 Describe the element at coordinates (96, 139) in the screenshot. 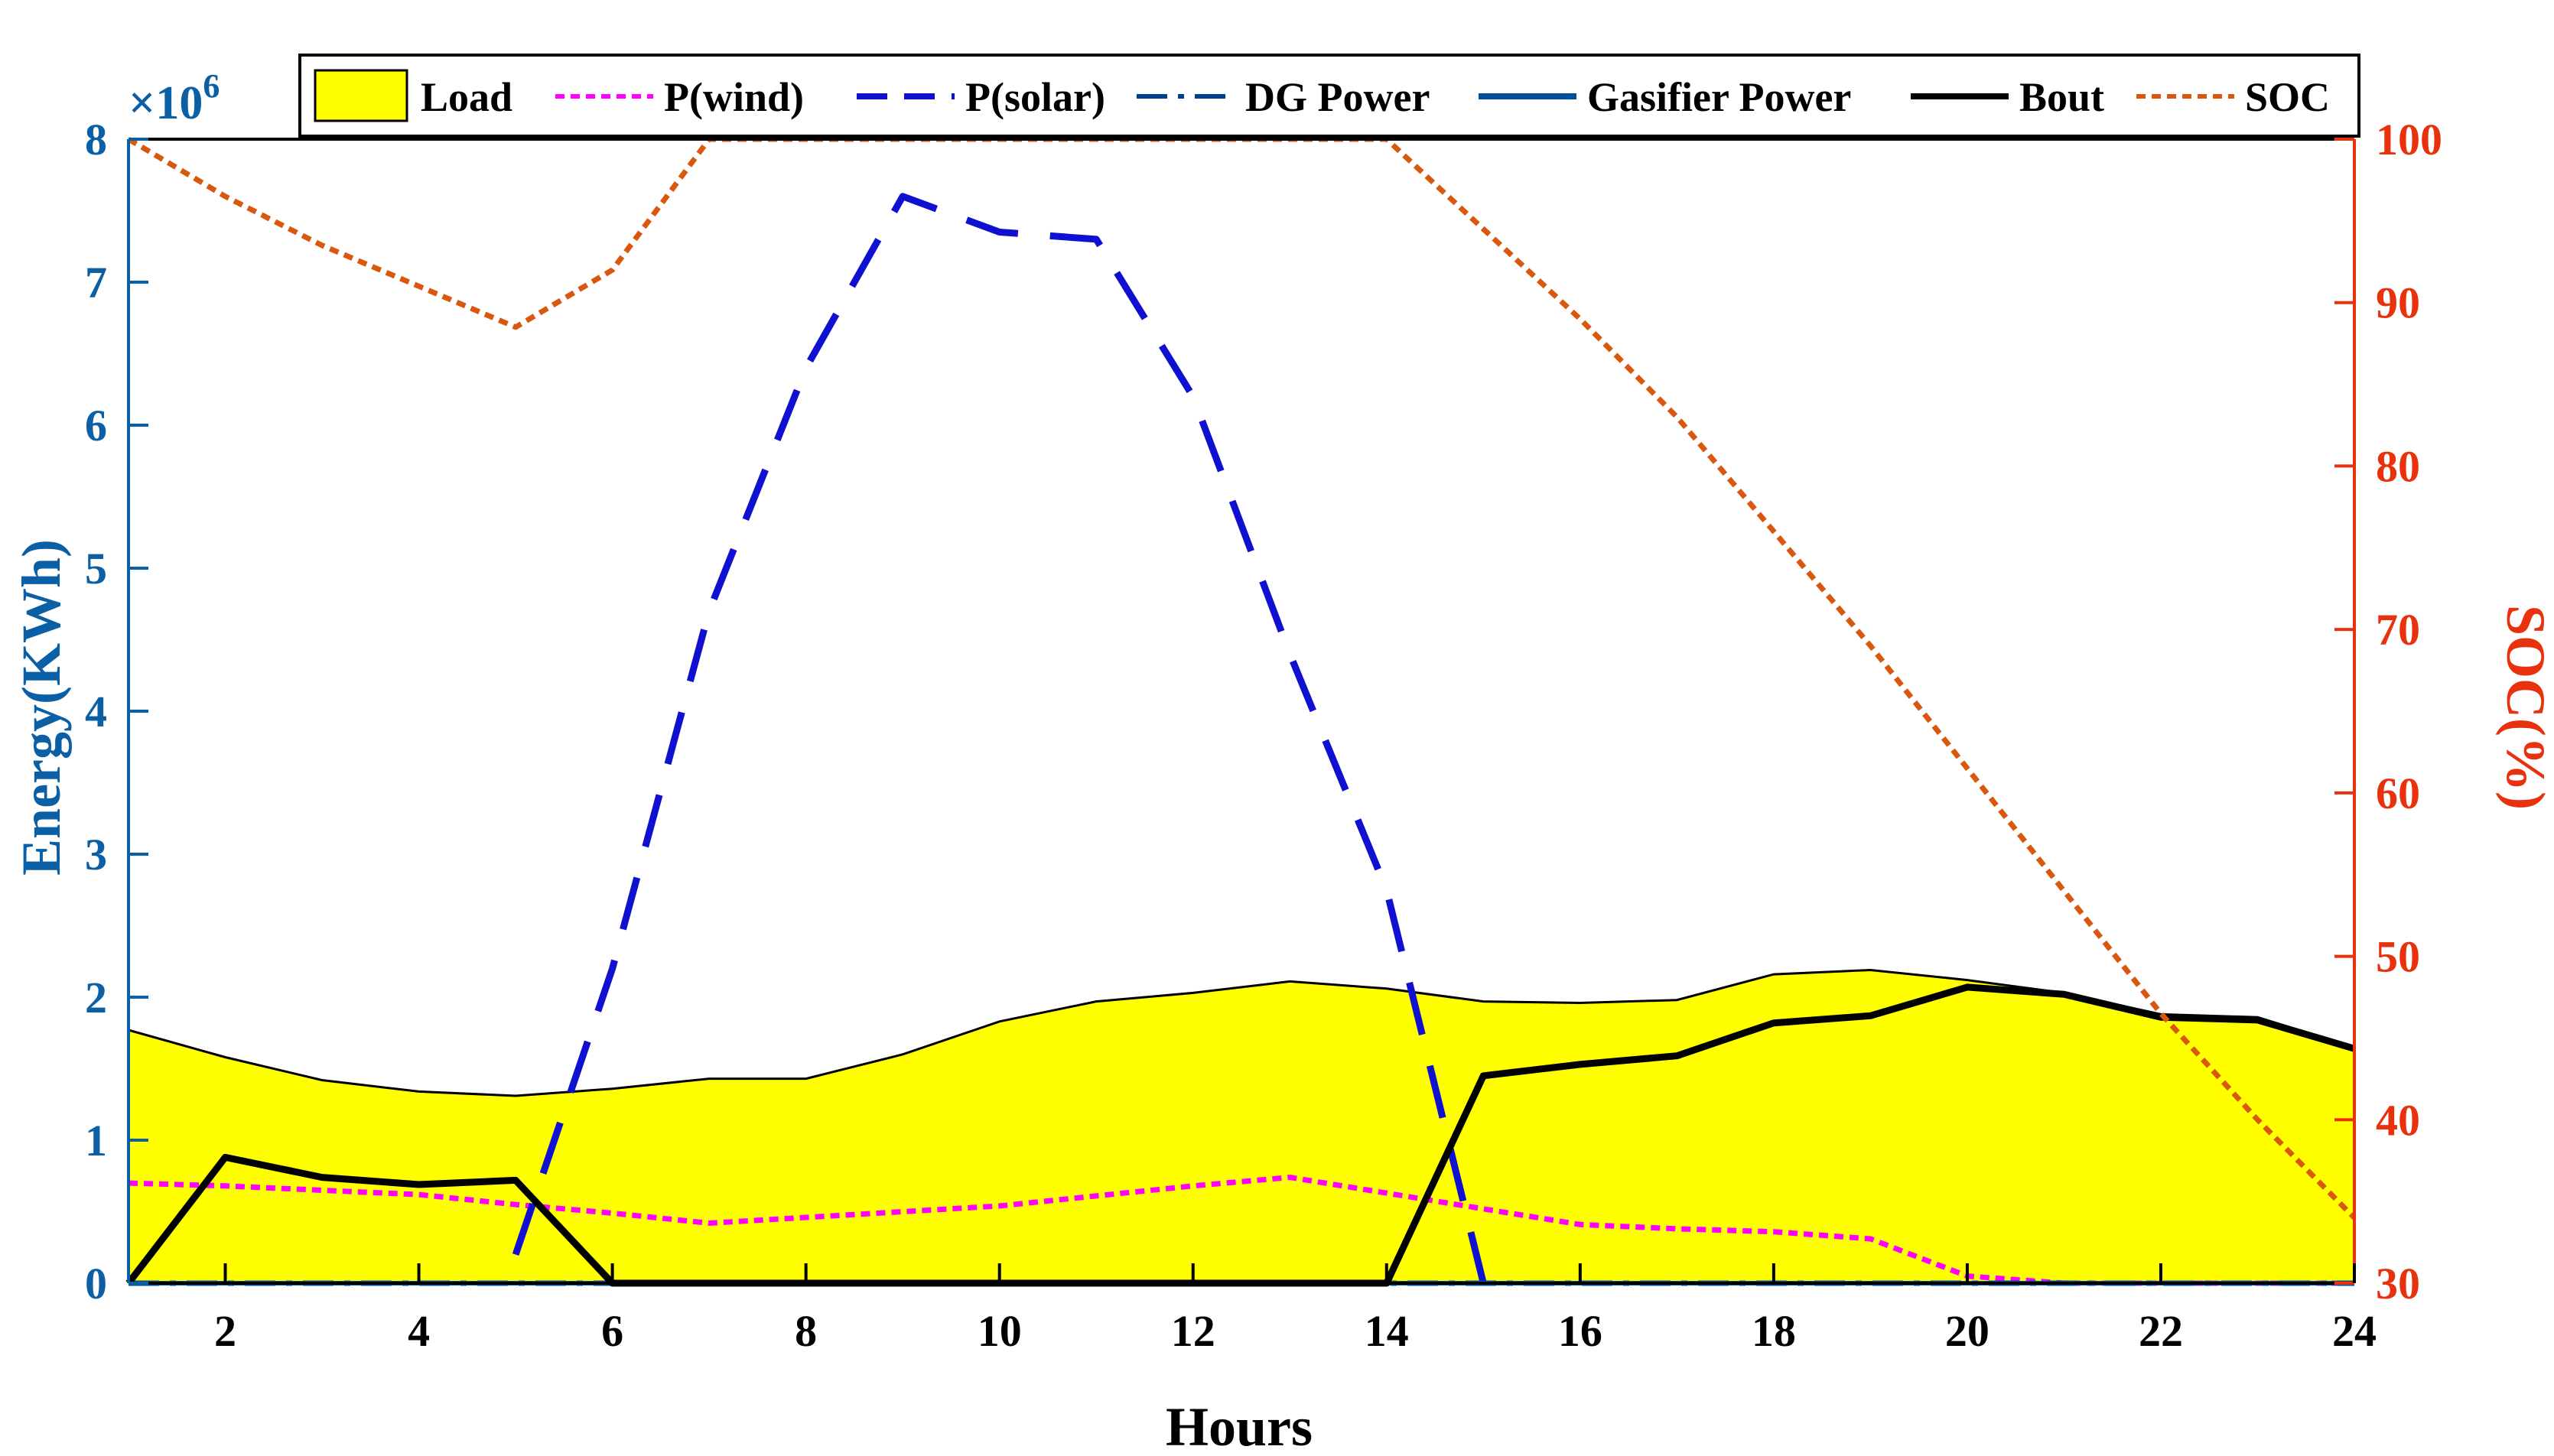

I see `left-tick-label: 8` at that location.